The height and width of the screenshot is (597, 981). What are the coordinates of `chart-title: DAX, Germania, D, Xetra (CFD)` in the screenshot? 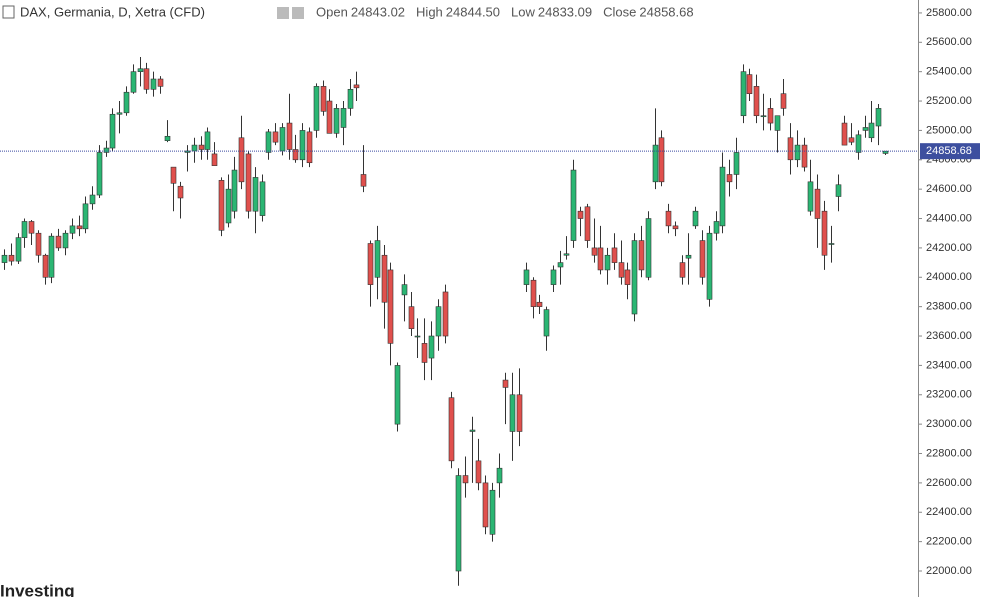 It's located at (112, 11).